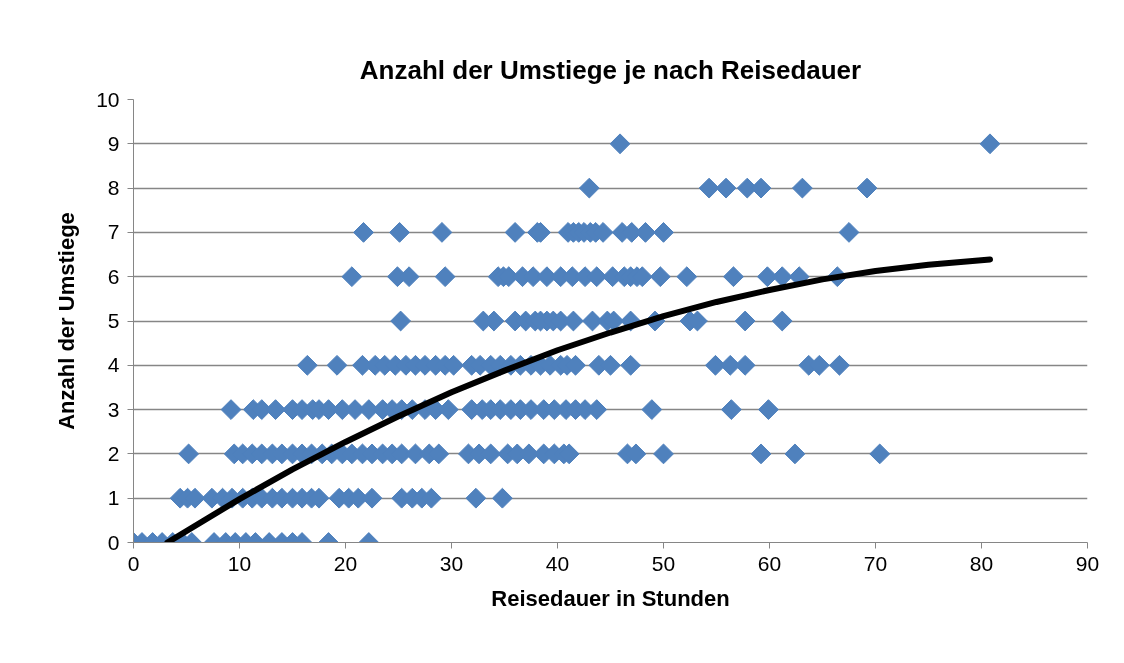 The width and height of the screenshot is (1124, 663). What do you see at coordinates (113, 143) in the screenshot?
I see `y-tick-label: 9` at bounding box center [113, 143].